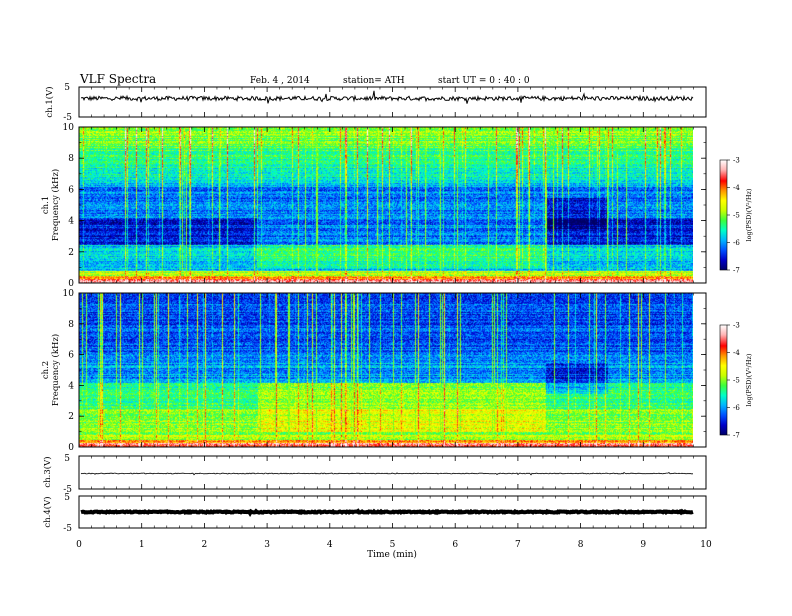 This screenshot has height=616, width=792. Describe the element at coordinates (67, 459) in the screenshot. I see `ch3-ytick-top: 5` at that location.